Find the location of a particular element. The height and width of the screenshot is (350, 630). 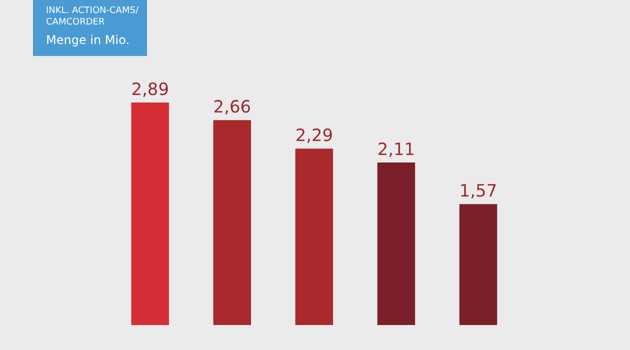

text: Menge in Mio. is located at coordinates (88, 40).